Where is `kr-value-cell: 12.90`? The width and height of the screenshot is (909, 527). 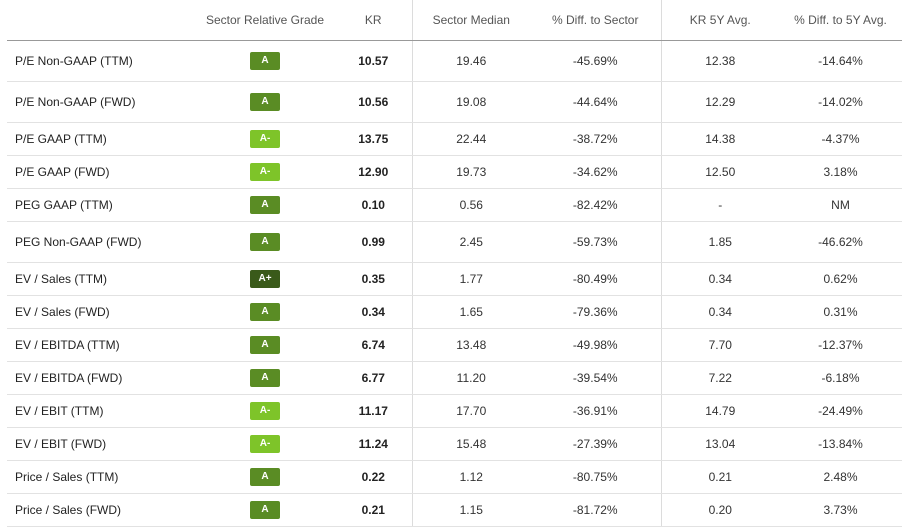 kr-value-cell: 12.90 is located at coordinates (373, 172).